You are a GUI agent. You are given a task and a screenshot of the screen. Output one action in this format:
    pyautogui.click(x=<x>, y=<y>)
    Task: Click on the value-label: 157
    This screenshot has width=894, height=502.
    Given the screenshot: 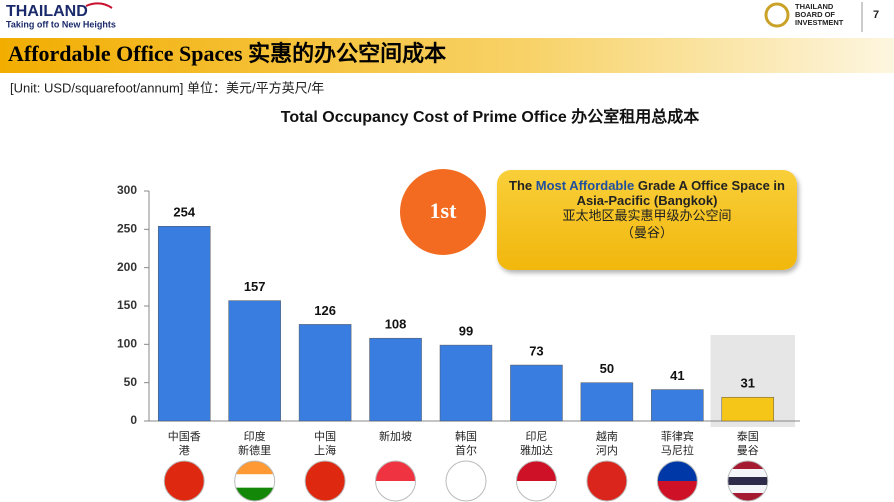 What is the action you would take?
    pyautogui.click(x=255, y=286)
    